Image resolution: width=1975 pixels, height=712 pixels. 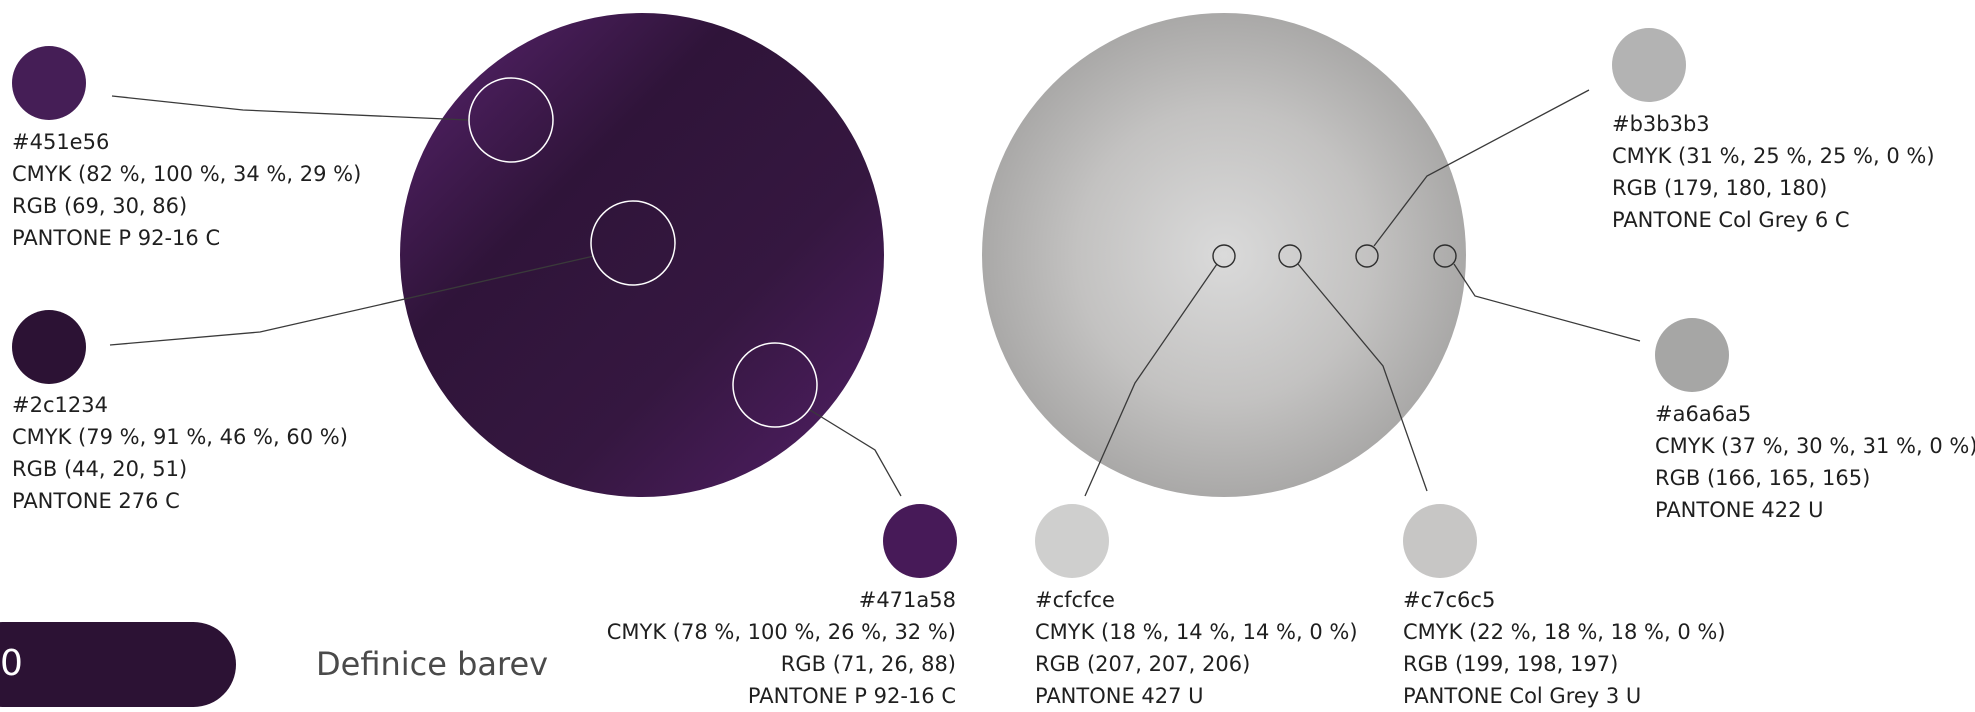 I want to click on cmyk-value: CMYK (79 %, 91 %, 46 %, 60 %), so click(x=180, y=437).